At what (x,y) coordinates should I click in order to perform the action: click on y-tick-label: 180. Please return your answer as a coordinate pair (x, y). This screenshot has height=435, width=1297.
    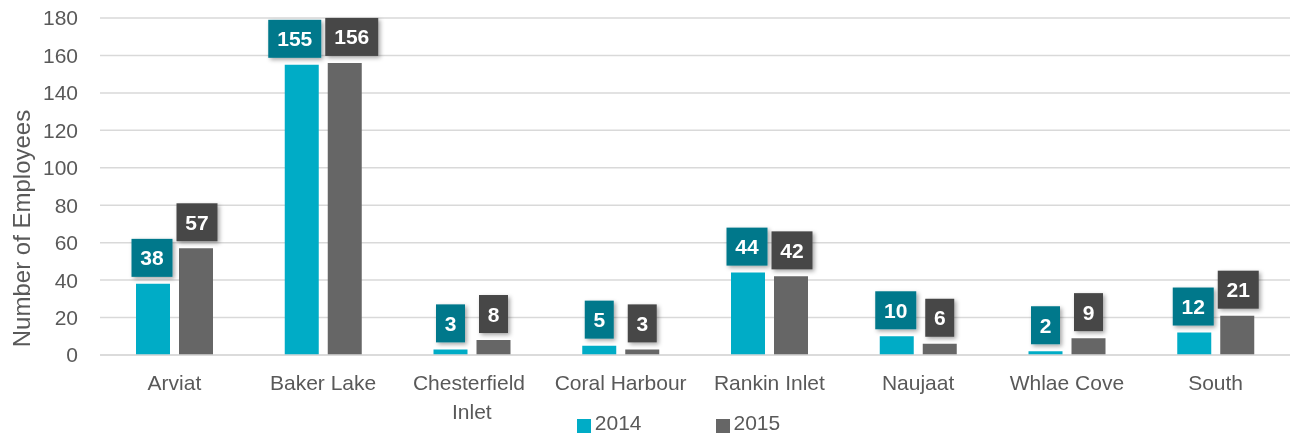
    Looking at the image, I should click on (60, 18).